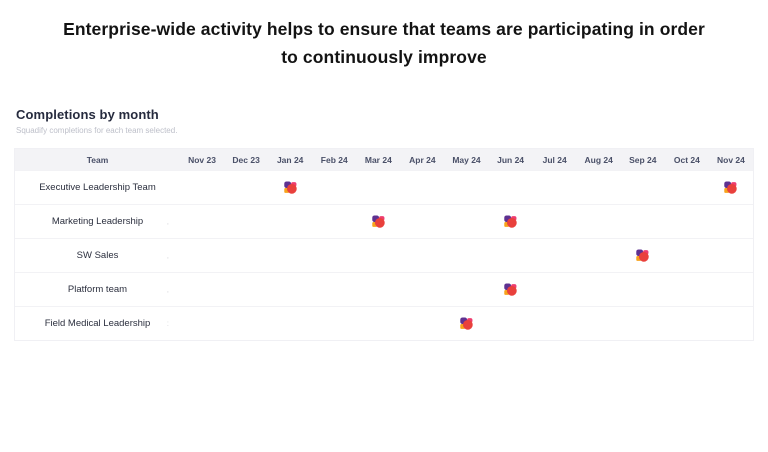 The image size is (768, 452). Describe the element at coordinates (598, 159) in the screenshot. I see `column-header-month: Aug 24` at that location.